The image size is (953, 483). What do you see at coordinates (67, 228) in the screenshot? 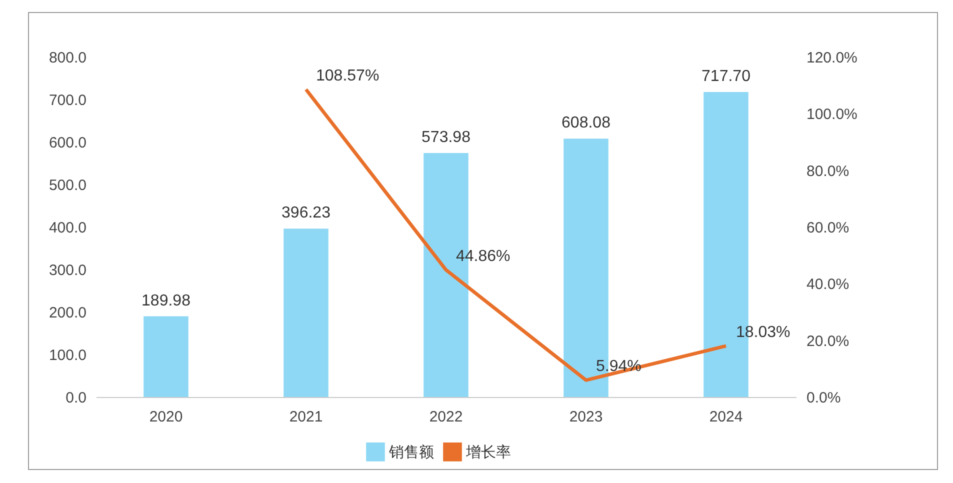
I see `y-tick-label: 400.0` at bounding box center [67, 228].